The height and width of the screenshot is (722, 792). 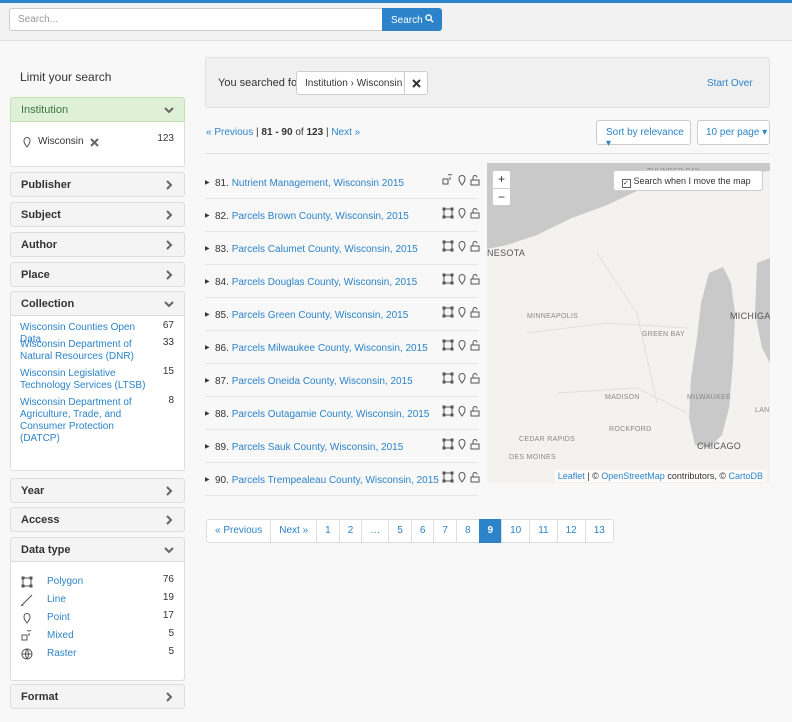 I want to click on prev-link: « Previous, so click(x=230, y=132).